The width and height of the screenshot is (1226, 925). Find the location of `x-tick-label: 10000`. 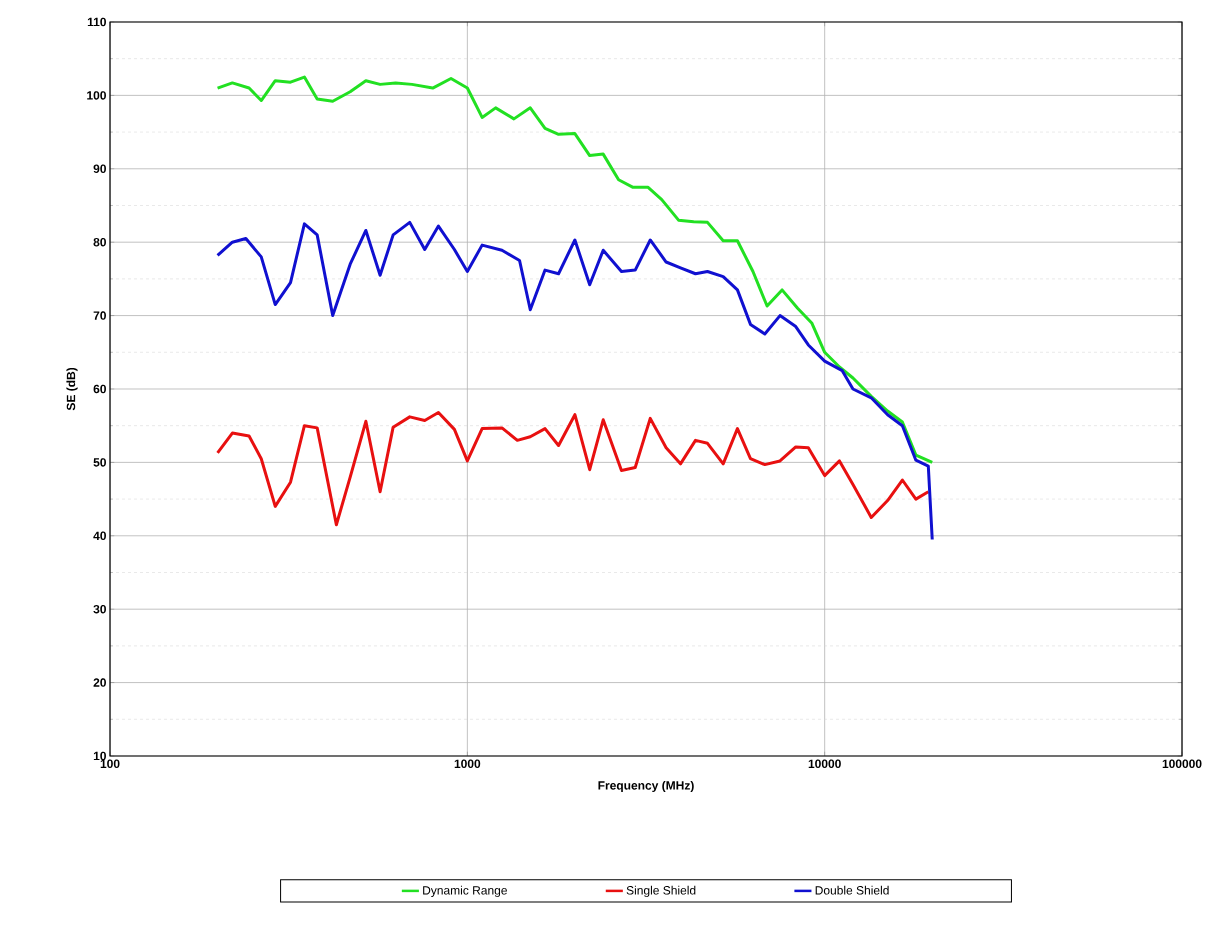

x-tick-label: 10000 is located at coordinates (824, 764).